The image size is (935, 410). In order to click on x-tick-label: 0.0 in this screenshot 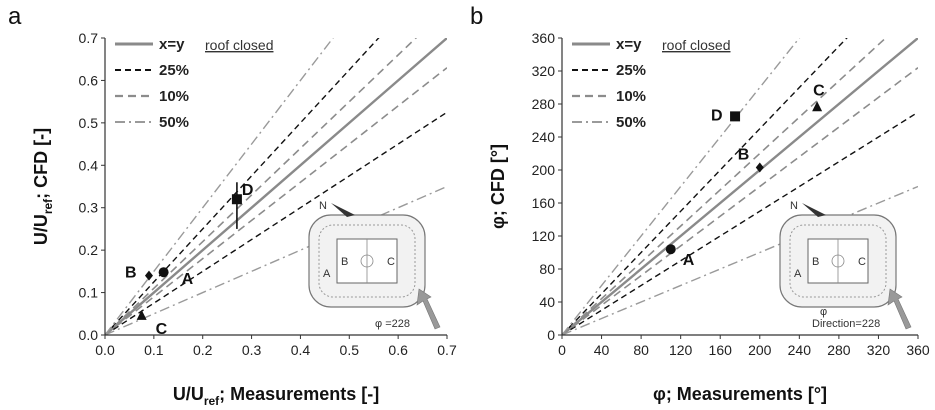, I will do `click(105, 350)`.